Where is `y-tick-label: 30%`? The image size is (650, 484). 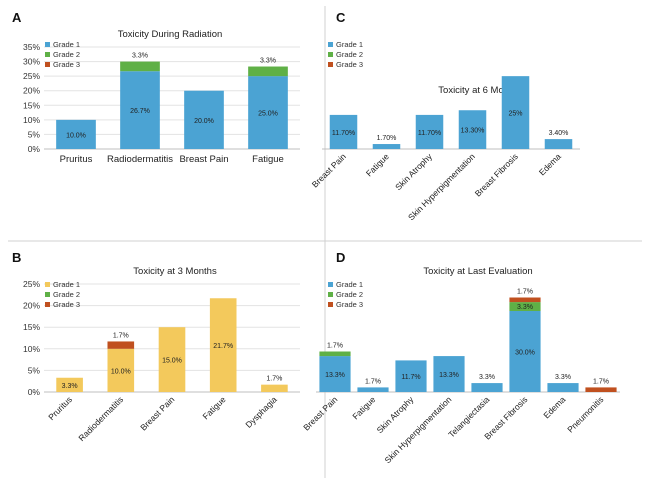
y-tick-label: 30% is located at coordinates (31, 62).